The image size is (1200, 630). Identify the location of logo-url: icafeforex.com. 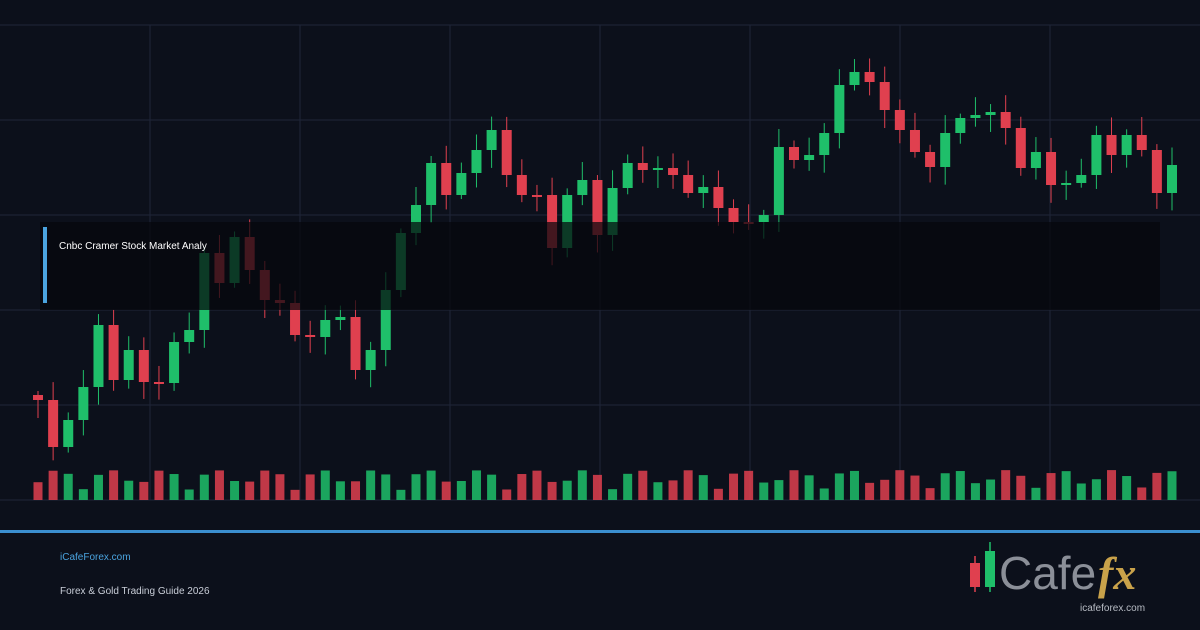
(1112, 608).